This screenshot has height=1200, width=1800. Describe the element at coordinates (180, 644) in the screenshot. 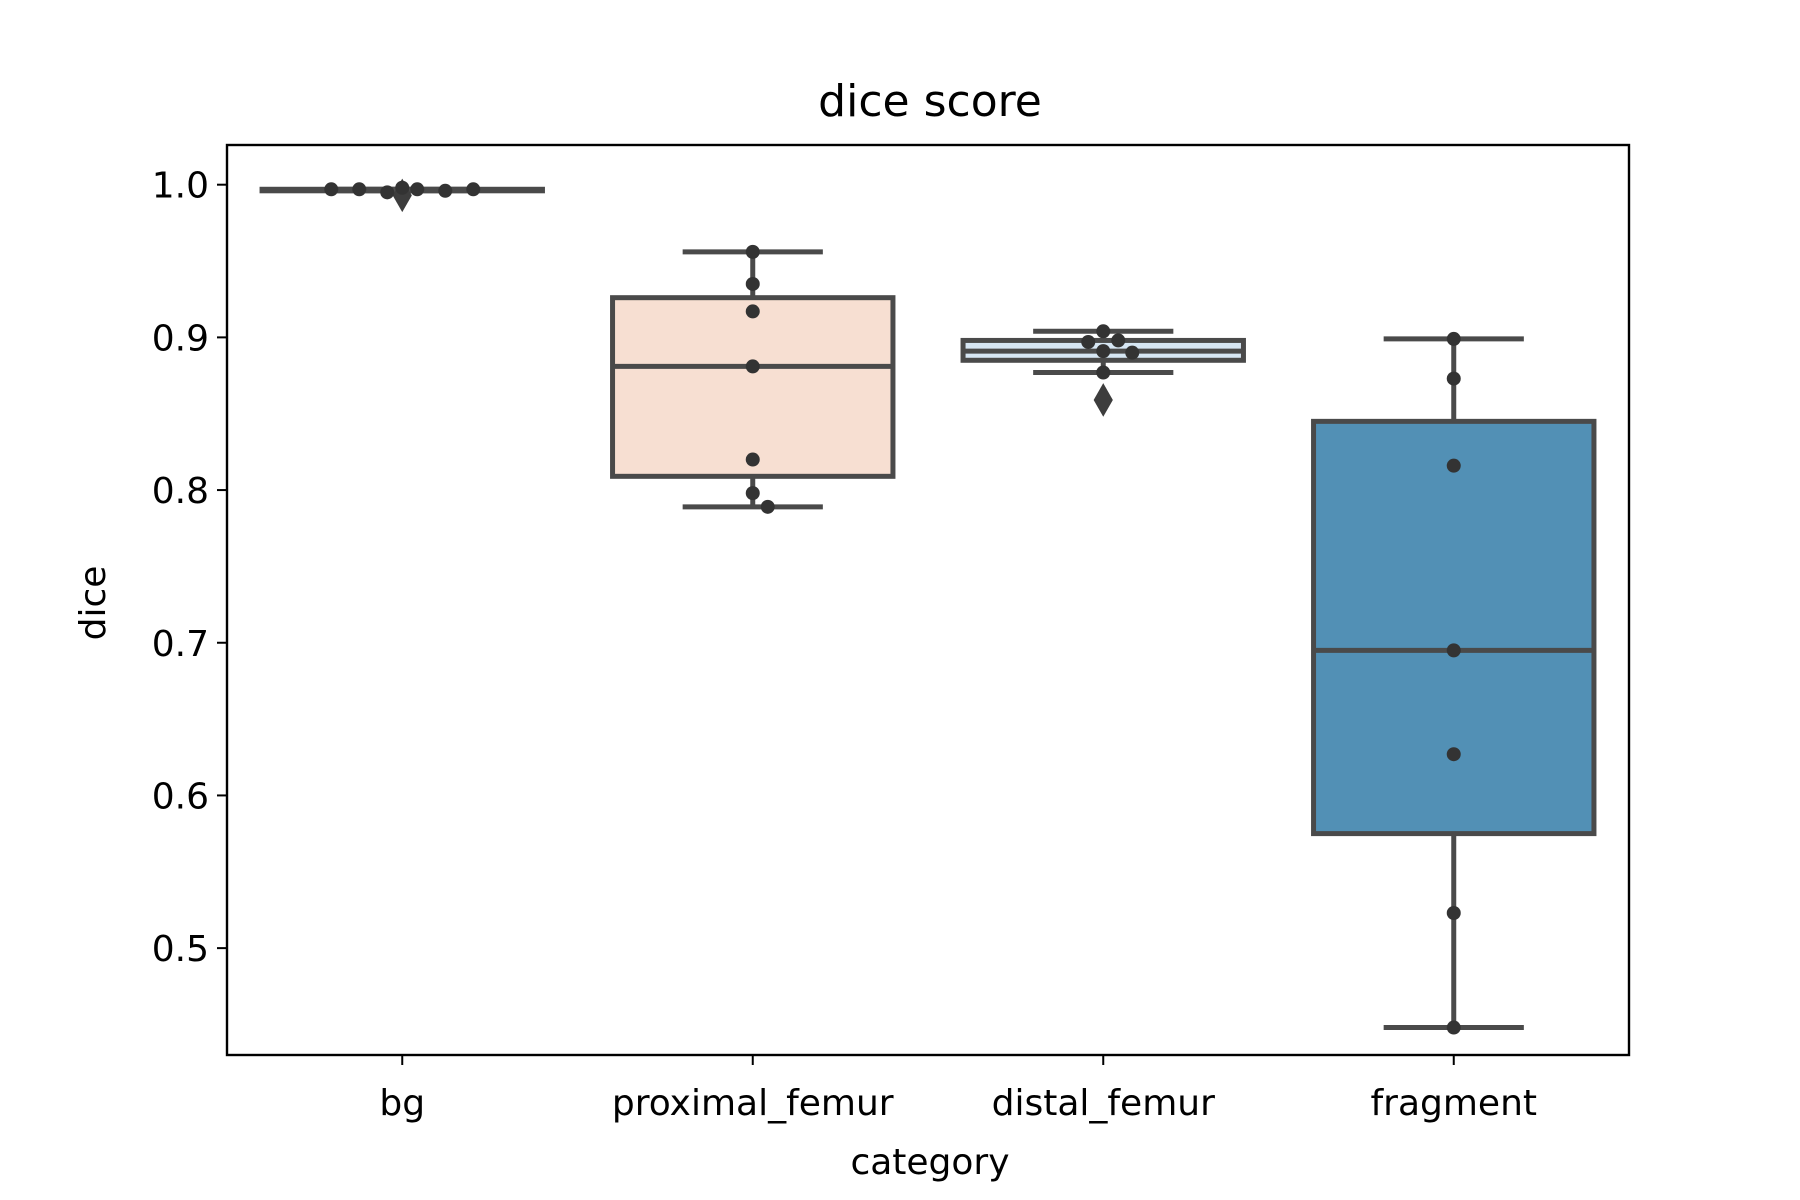

I see `y-tick-label: 0.7` at that location.